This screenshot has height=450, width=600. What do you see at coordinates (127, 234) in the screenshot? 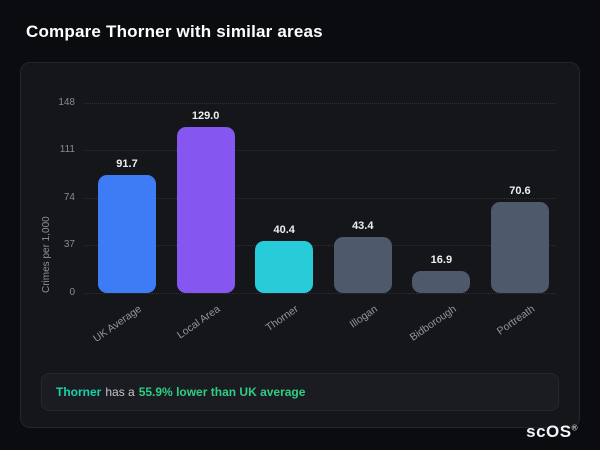
I see `bar-uk-average` at bounding box center [127, 234].